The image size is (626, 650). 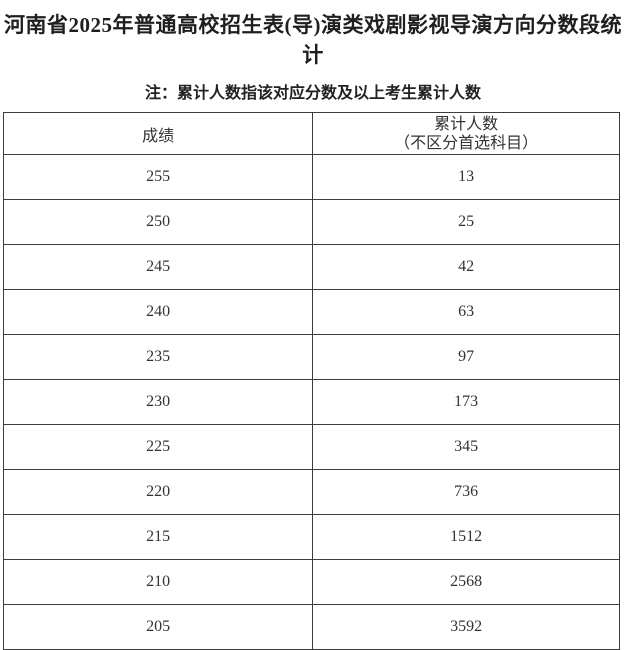 What do you see at coordinates (158, 402) in the screenshot?
I see `score-cell: 230` at bounding box center [158, 402].